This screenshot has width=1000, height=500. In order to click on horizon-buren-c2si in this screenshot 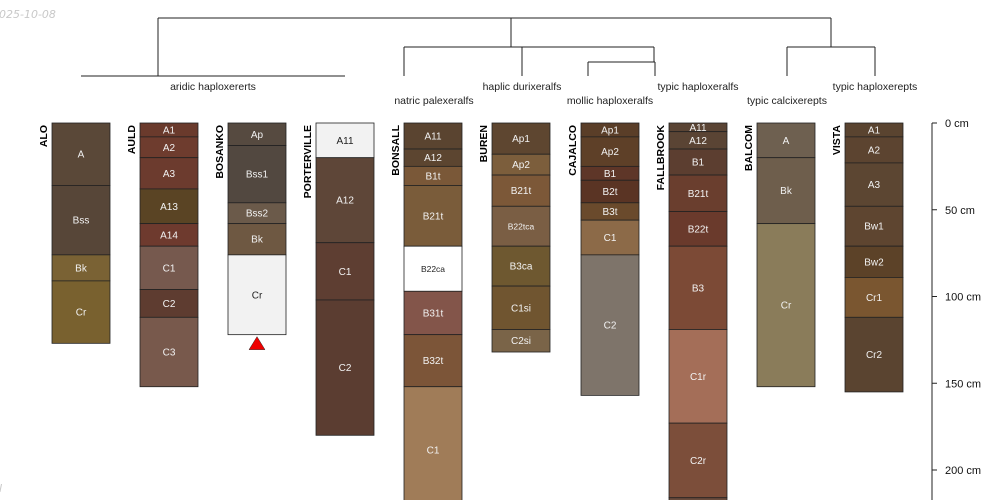, I will do `click(521, 341)`.